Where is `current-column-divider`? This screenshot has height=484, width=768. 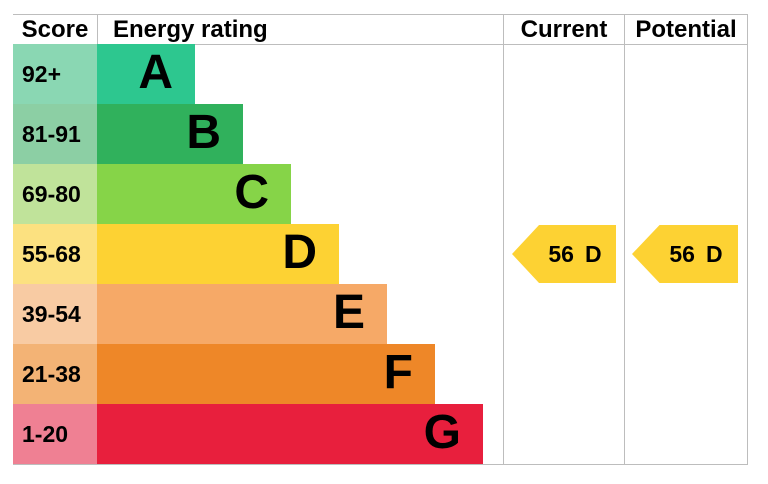 current-column-divider is located at coordinates (503, 239).